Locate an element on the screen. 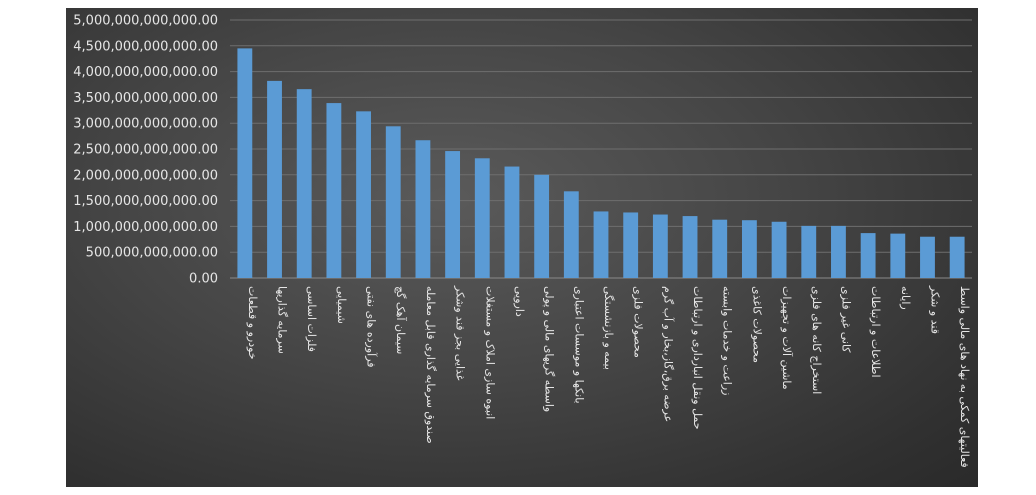 The width and height of the screenshot is (1036, 495). x-category-label: محصولات فلزی is located at coordinates (638, 322).